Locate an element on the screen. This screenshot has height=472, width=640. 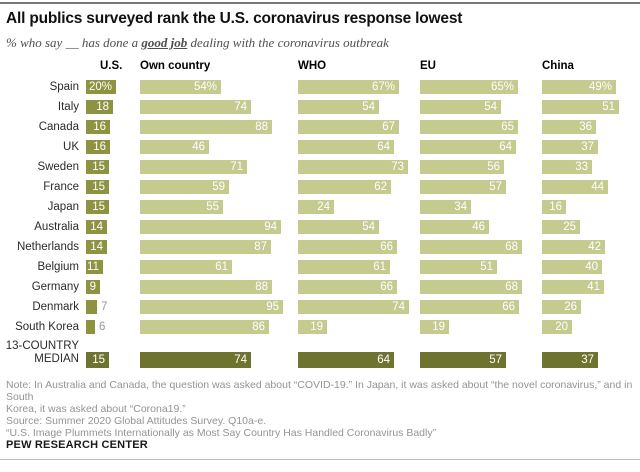
bar: 26 is located at coordinates (561, 307).